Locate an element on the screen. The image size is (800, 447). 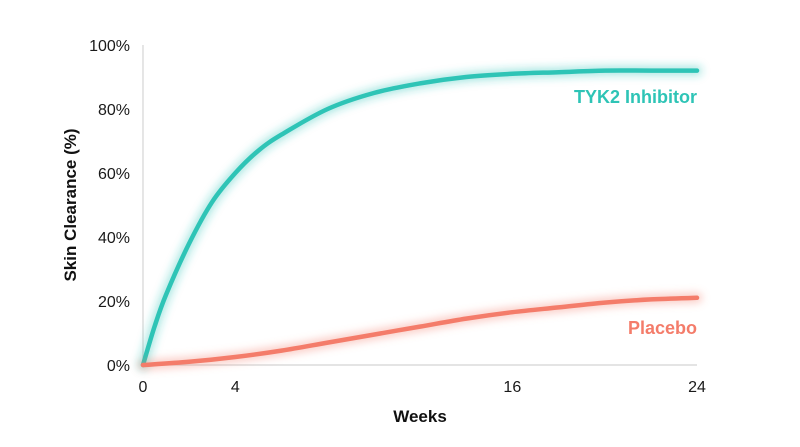
x-tick-label: 24 is located at coordinates (697, 387).